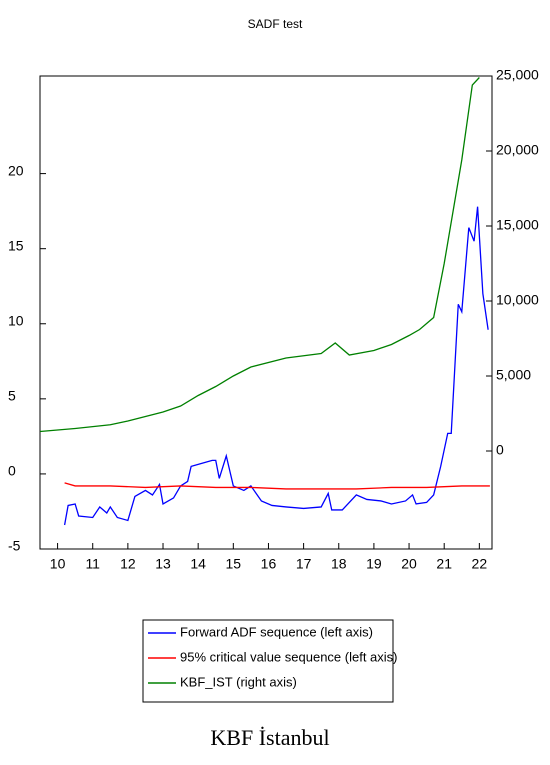 The width and height of the screenshot is (550, 765). I want to click on caption: KBF İstanbul, so click(269, 737).